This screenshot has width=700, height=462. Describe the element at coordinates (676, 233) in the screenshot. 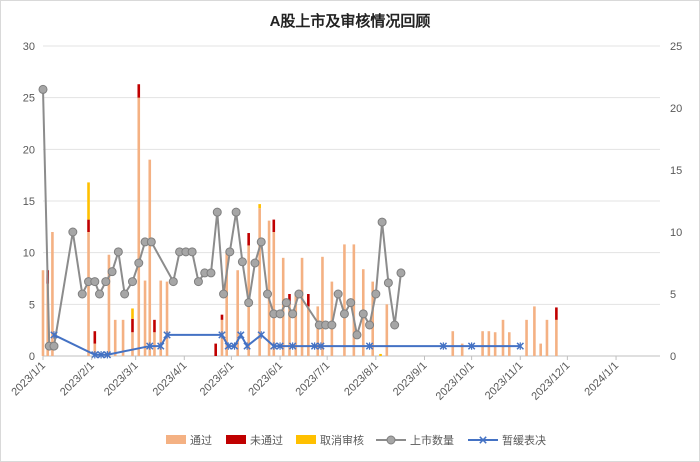

I see `y-right-tick-label: 10` at that location.